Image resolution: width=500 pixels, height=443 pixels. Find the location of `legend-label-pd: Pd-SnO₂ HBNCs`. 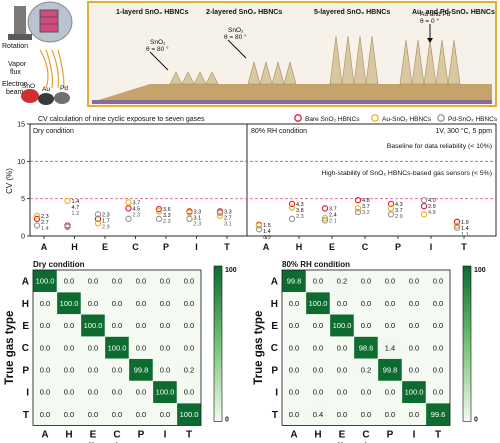

legend-label-pd: Pd-SnO₂ HBNCs is located at coordinates (473, 119).